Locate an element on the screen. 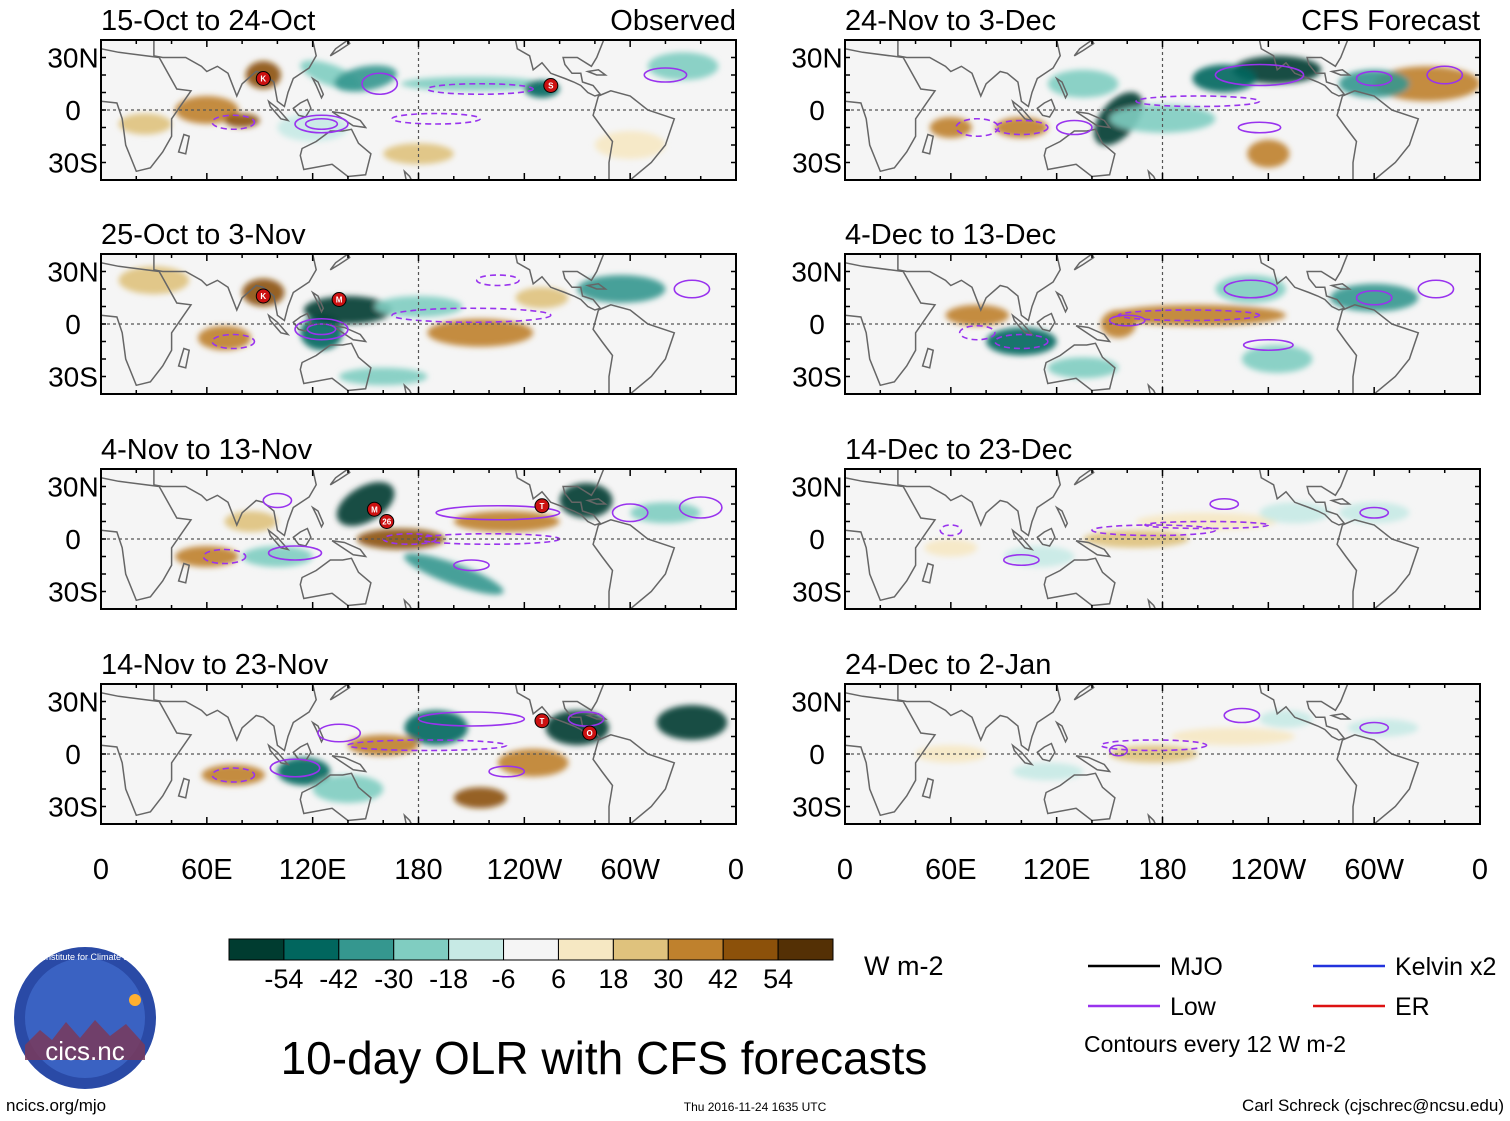  panel-period-title: 25-Oct to 3-Nov is located at coordinates (203, 235).